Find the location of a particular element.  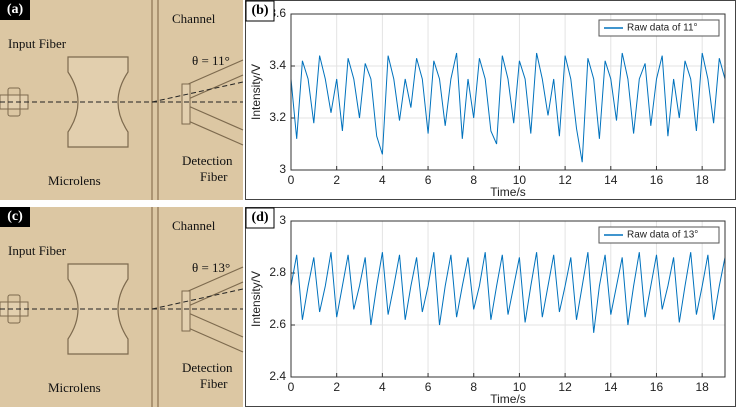

y-tick-label: 3.2 is located at coordinates (277, 117).